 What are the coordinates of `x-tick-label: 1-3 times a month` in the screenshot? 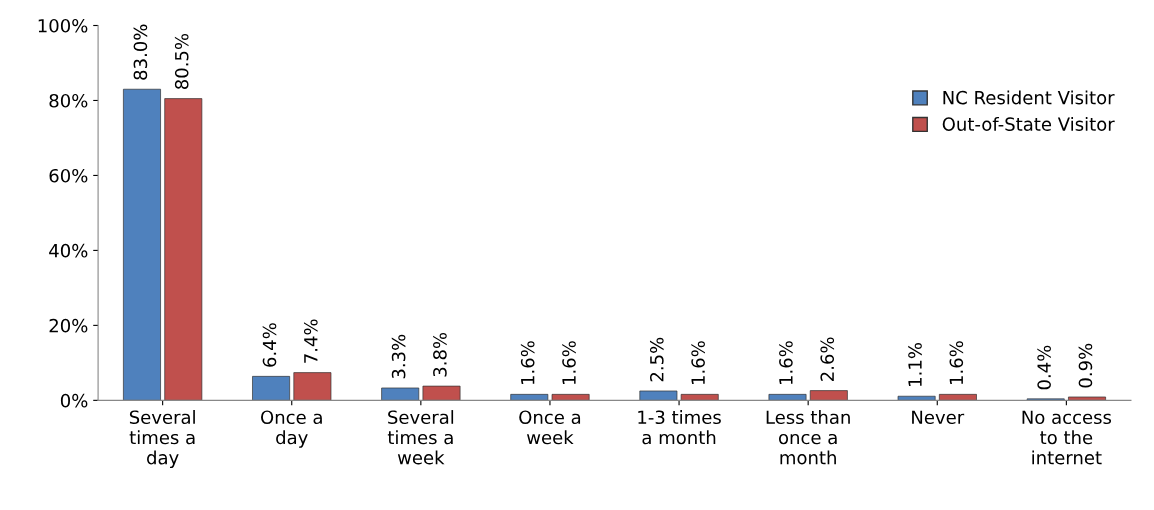 It's located at (679, 427).